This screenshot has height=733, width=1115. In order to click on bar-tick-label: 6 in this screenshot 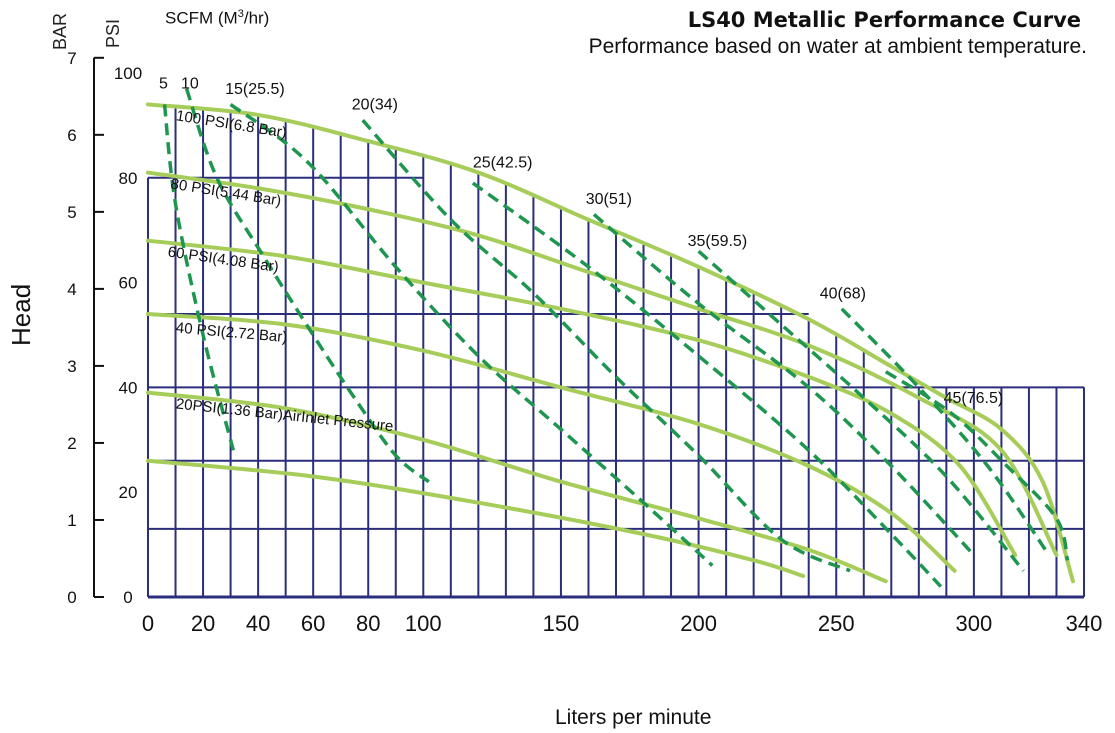, I will do `click(71, 135)`.